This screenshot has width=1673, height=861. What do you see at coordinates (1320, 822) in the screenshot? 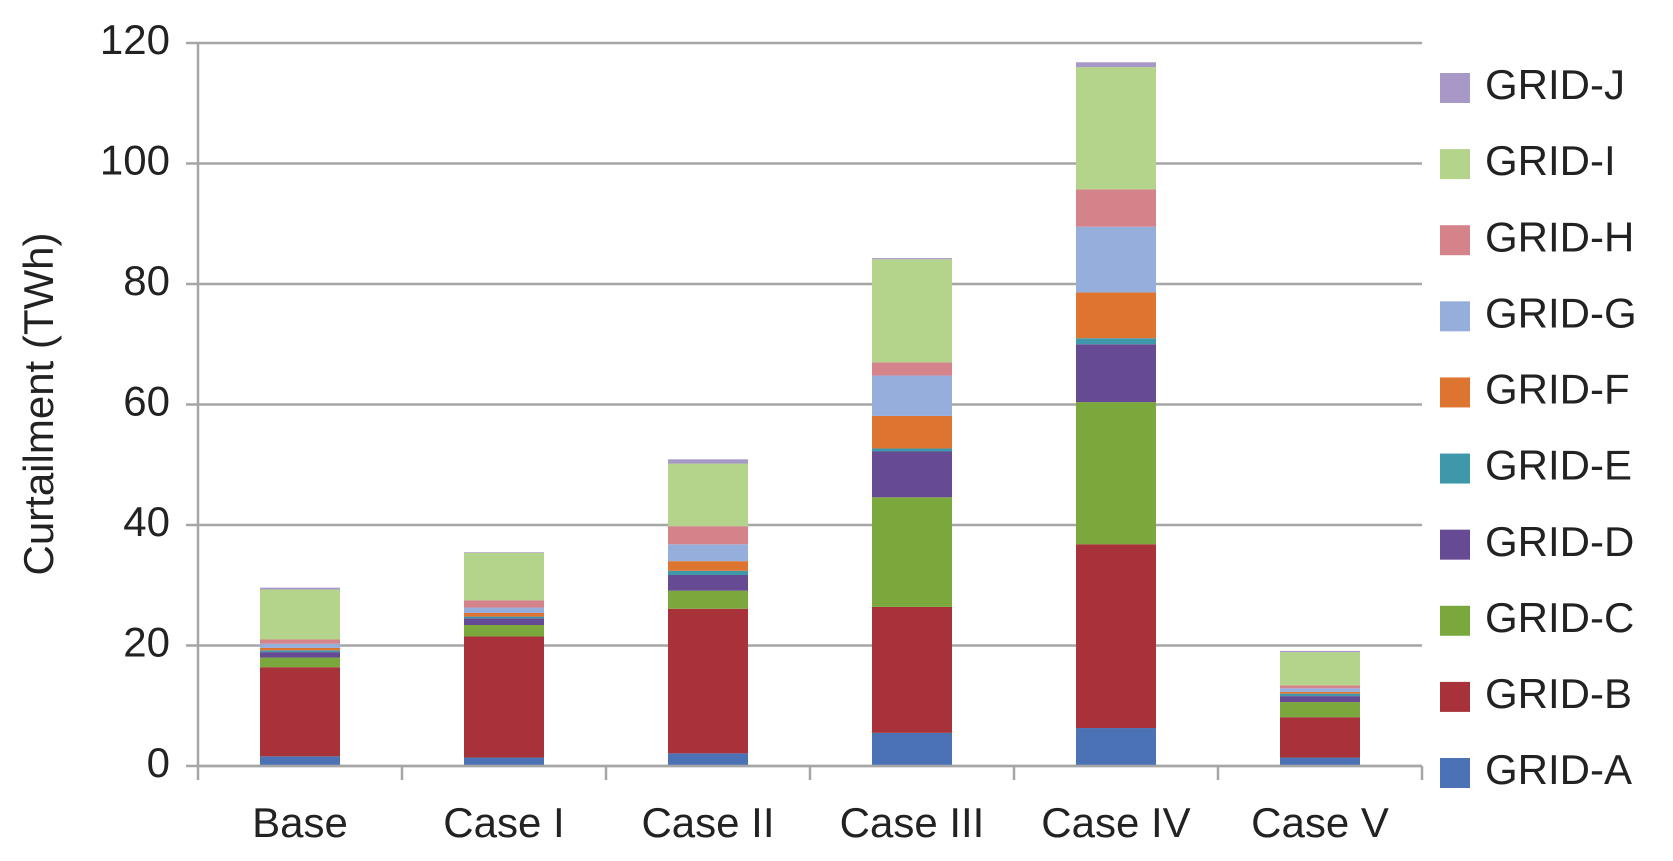
I see `x-tick-label: Case V` at bounding box center [1320, 822].